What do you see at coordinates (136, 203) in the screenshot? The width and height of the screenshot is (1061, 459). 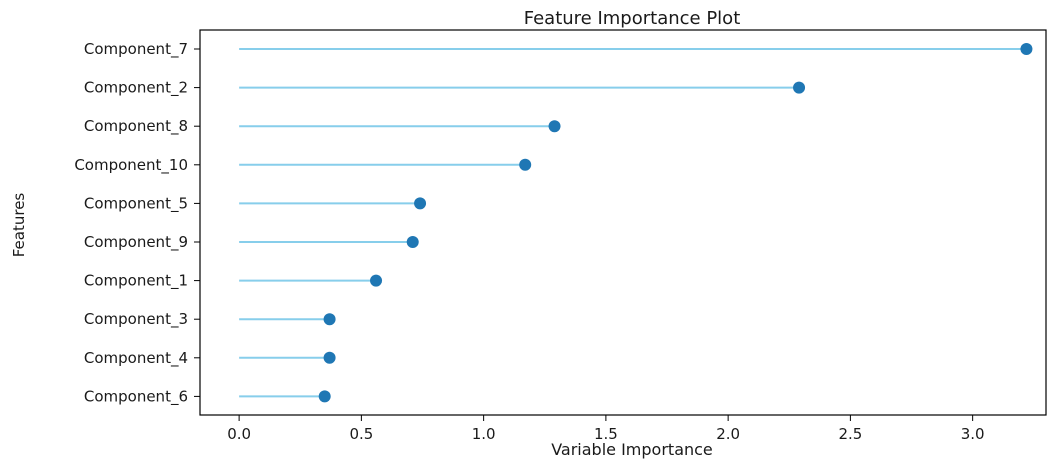 I see `y-tick-label: Component_5` at bounding box center [136, 203].